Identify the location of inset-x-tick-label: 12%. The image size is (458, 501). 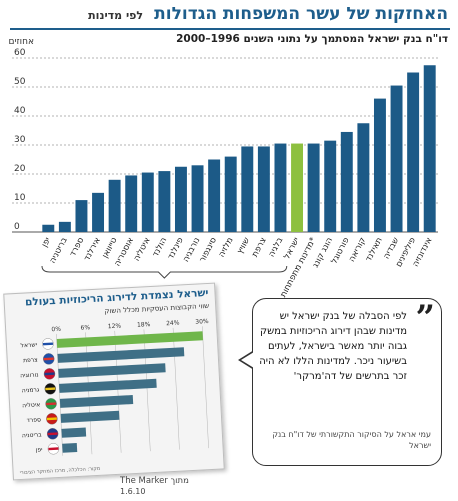
(115, 327).